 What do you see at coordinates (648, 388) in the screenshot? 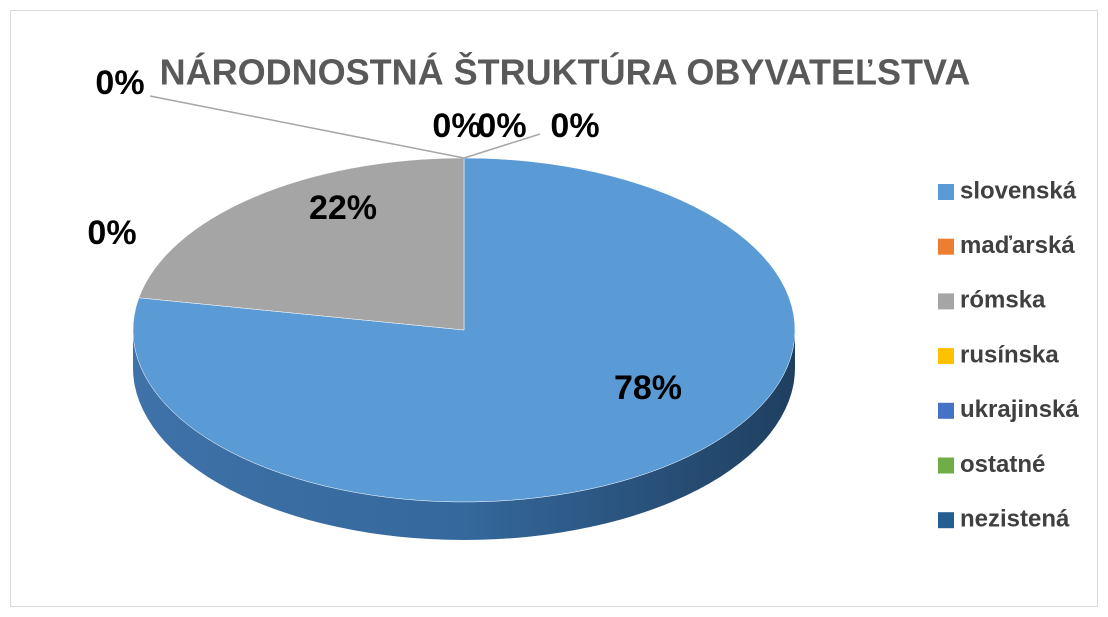
I see `data-label: 78%` at bounding box center [648, 388].